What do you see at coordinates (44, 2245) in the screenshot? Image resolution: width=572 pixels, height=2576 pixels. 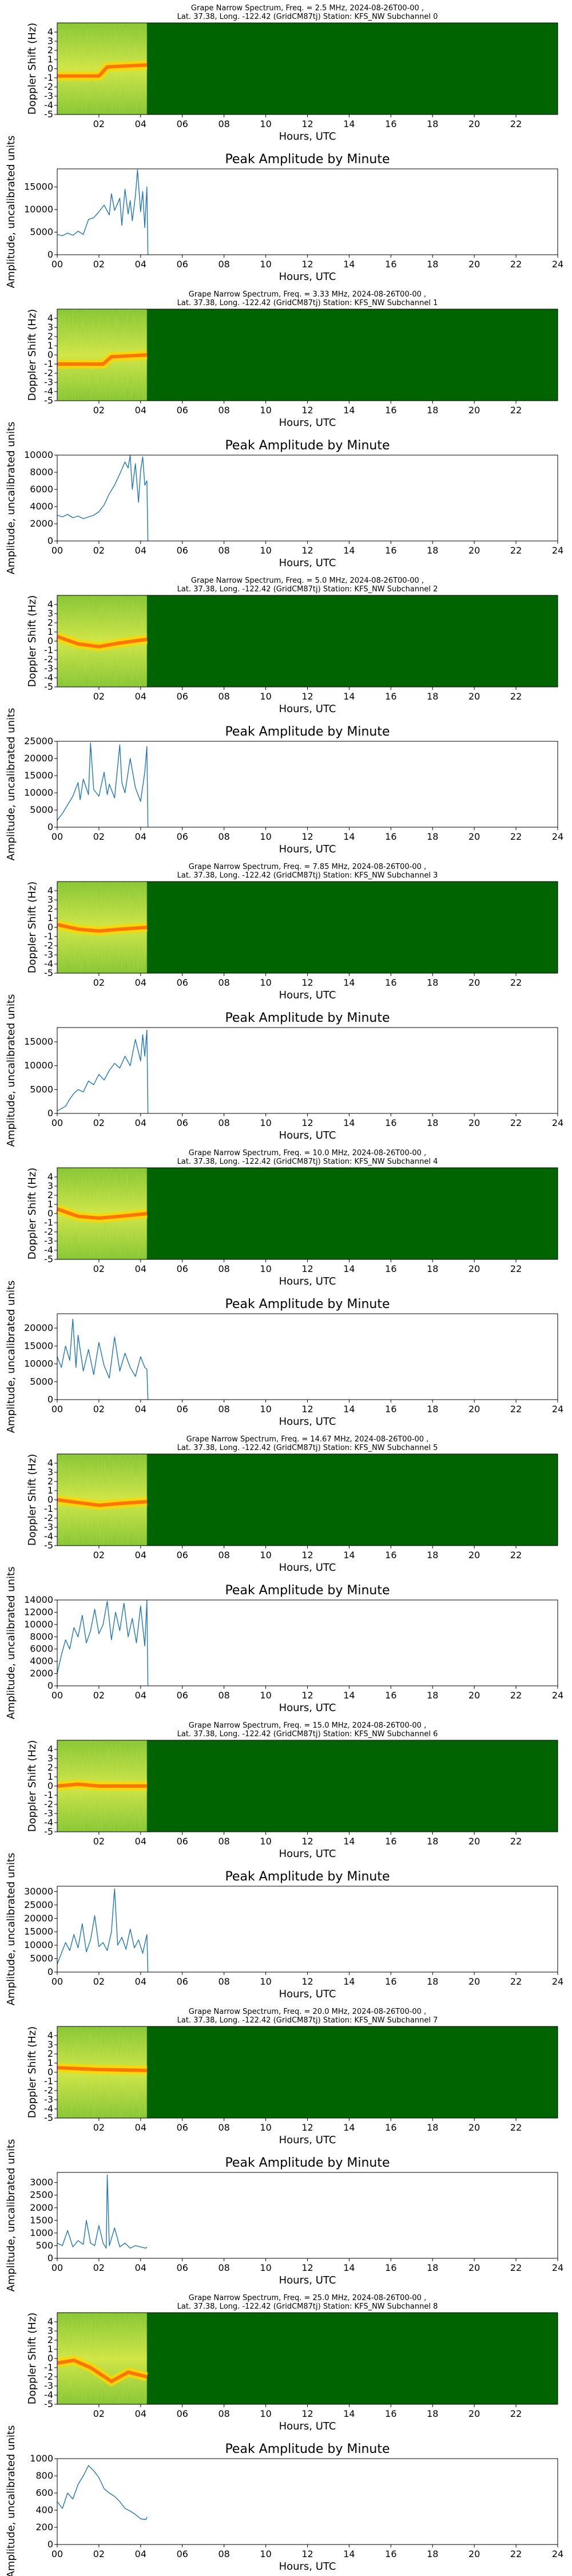 I see `y-tick-label: 500` at bounding box center [44, 2245].